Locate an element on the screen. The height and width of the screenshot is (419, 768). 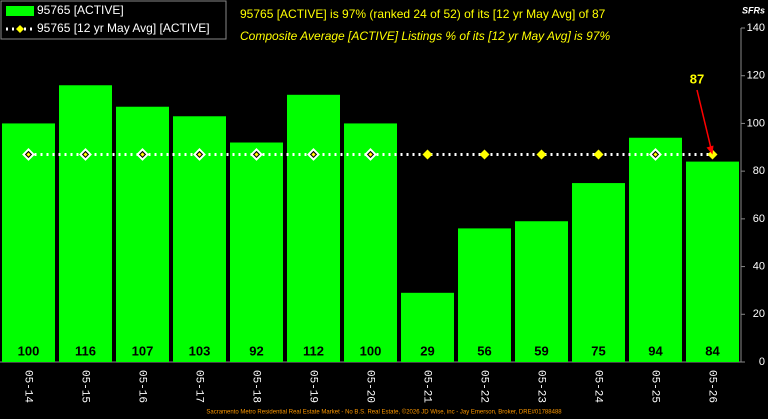
data-label: 112 is located at coordinates (313, 350).